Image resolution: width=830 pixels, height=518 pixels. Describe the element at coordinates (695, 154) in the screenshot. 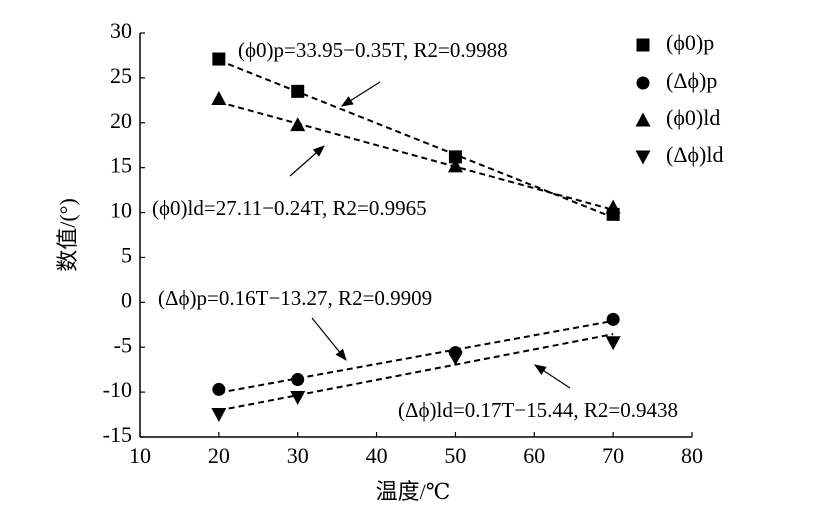

I see `legend-label: (Δϕ)ld` at that location.